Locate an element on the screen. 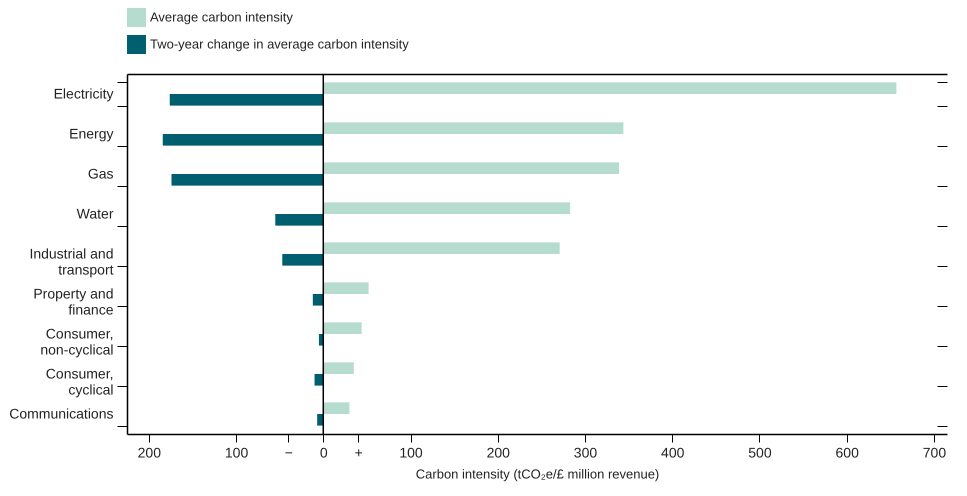  x-tick-label: 300 is located at coordinates (586, 452).